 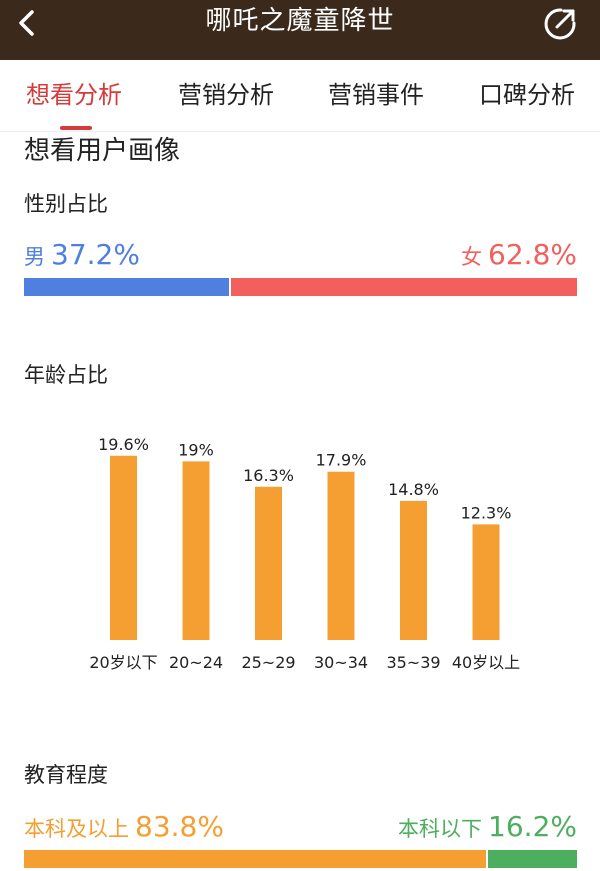 I want to click on back-button, so click(x=27, y=23).